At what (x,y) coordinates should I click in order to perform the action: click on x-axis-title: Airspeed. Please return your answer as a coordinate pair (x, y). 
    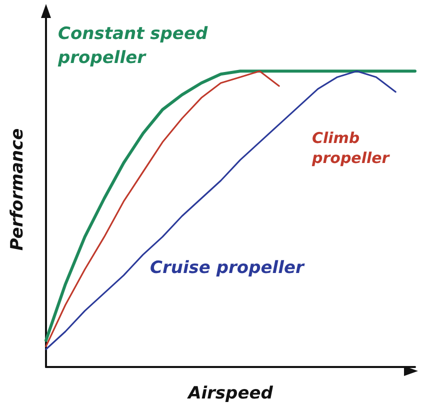
    Looking at the image, I should click on (230, 394).